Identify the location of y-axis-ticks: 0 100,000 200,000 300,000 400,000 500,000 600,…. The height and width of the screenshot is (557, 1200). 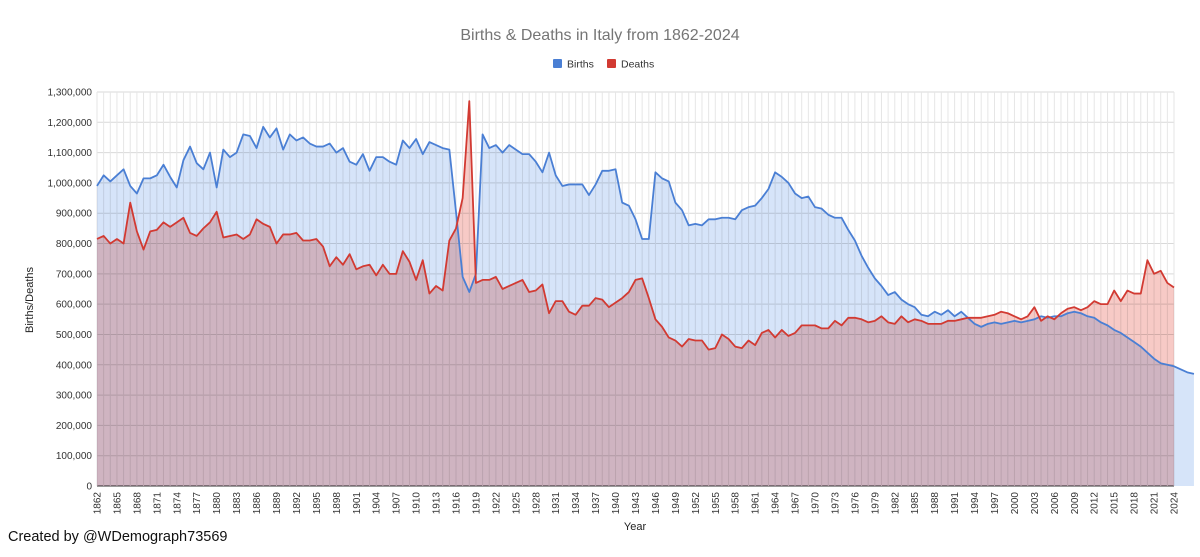
(70, 290).